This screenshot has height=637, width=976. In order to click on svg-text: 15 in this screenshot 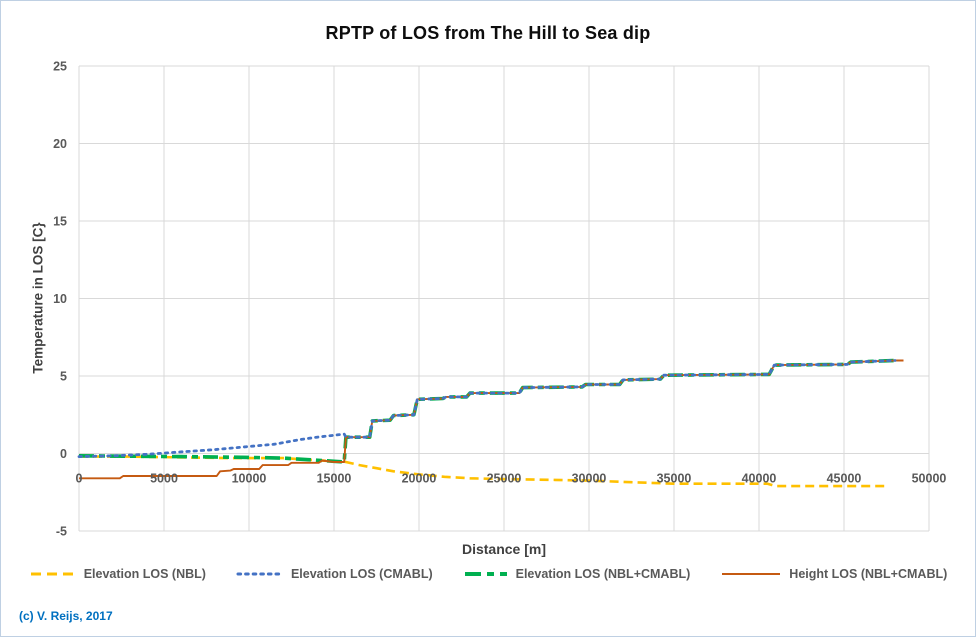, I will do `click(60, 222)`.